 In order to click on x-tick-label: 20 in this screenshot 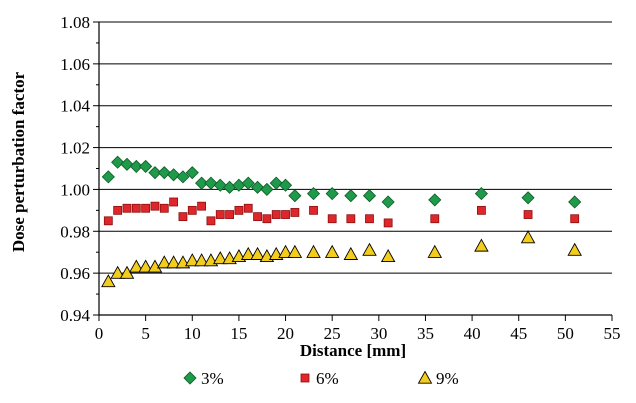, I will do `click(285, 333)`.